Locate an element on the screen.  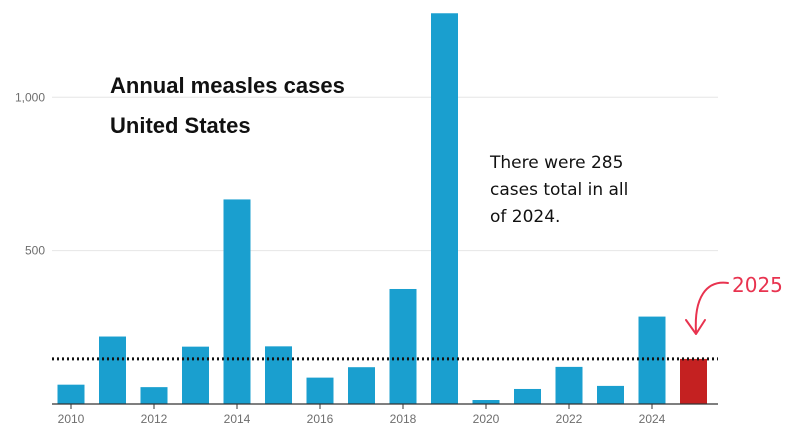
chart-subtitle: United States is located at coordinates (180, 125).